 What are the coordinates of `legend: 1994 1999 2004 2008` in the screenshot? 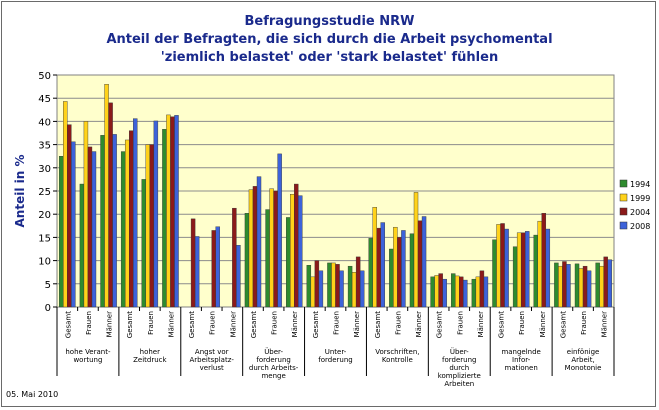 It's located at (634, 205).